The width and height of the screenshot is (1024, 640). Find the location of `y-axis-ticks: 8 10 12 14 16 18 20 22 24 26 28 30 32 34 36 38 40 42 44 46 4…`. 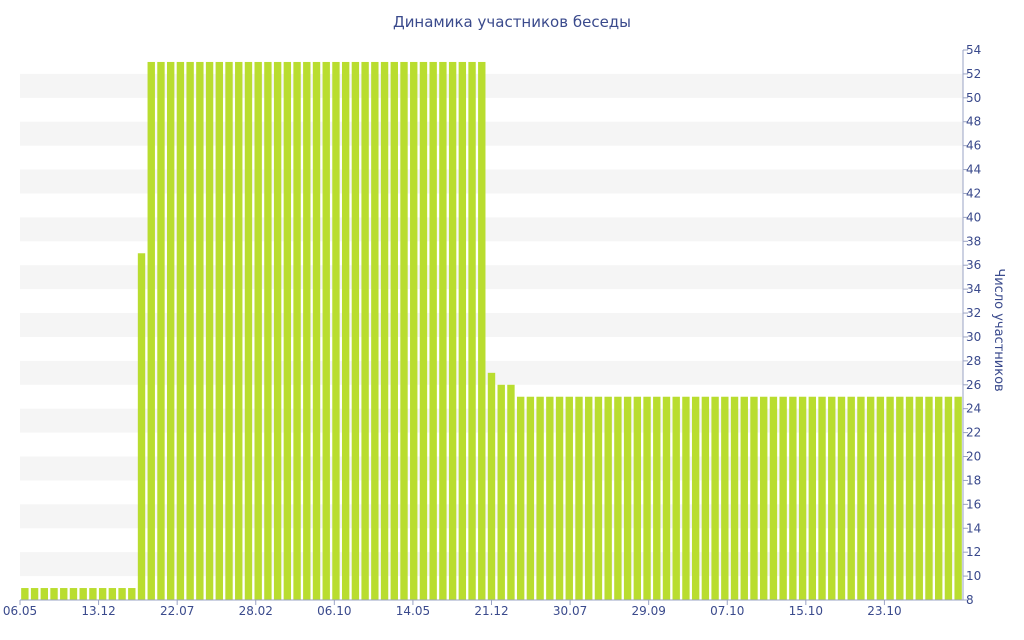

y-axis-ticks: 8 10 12 14 16 18 20 22 24 26 28 30 32 34 36 38 40 42 44 46 4… is located at coordinates (972, 325).